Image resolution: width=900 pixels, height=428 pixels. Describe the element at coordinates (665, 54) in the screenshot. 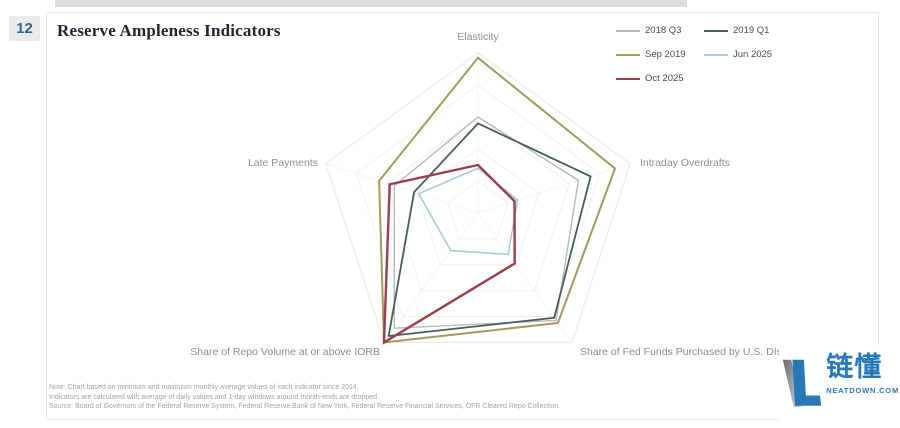

I see `legend-label-sep-2019: Sep 2019` at that location.